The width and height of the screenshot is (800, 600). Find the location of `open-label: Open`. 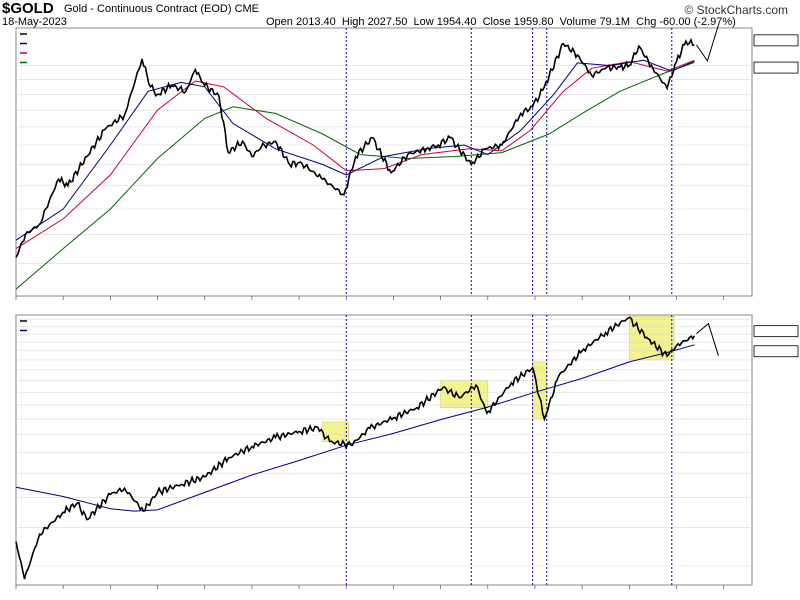

open-label: Open is located at coordinates (279, 22).